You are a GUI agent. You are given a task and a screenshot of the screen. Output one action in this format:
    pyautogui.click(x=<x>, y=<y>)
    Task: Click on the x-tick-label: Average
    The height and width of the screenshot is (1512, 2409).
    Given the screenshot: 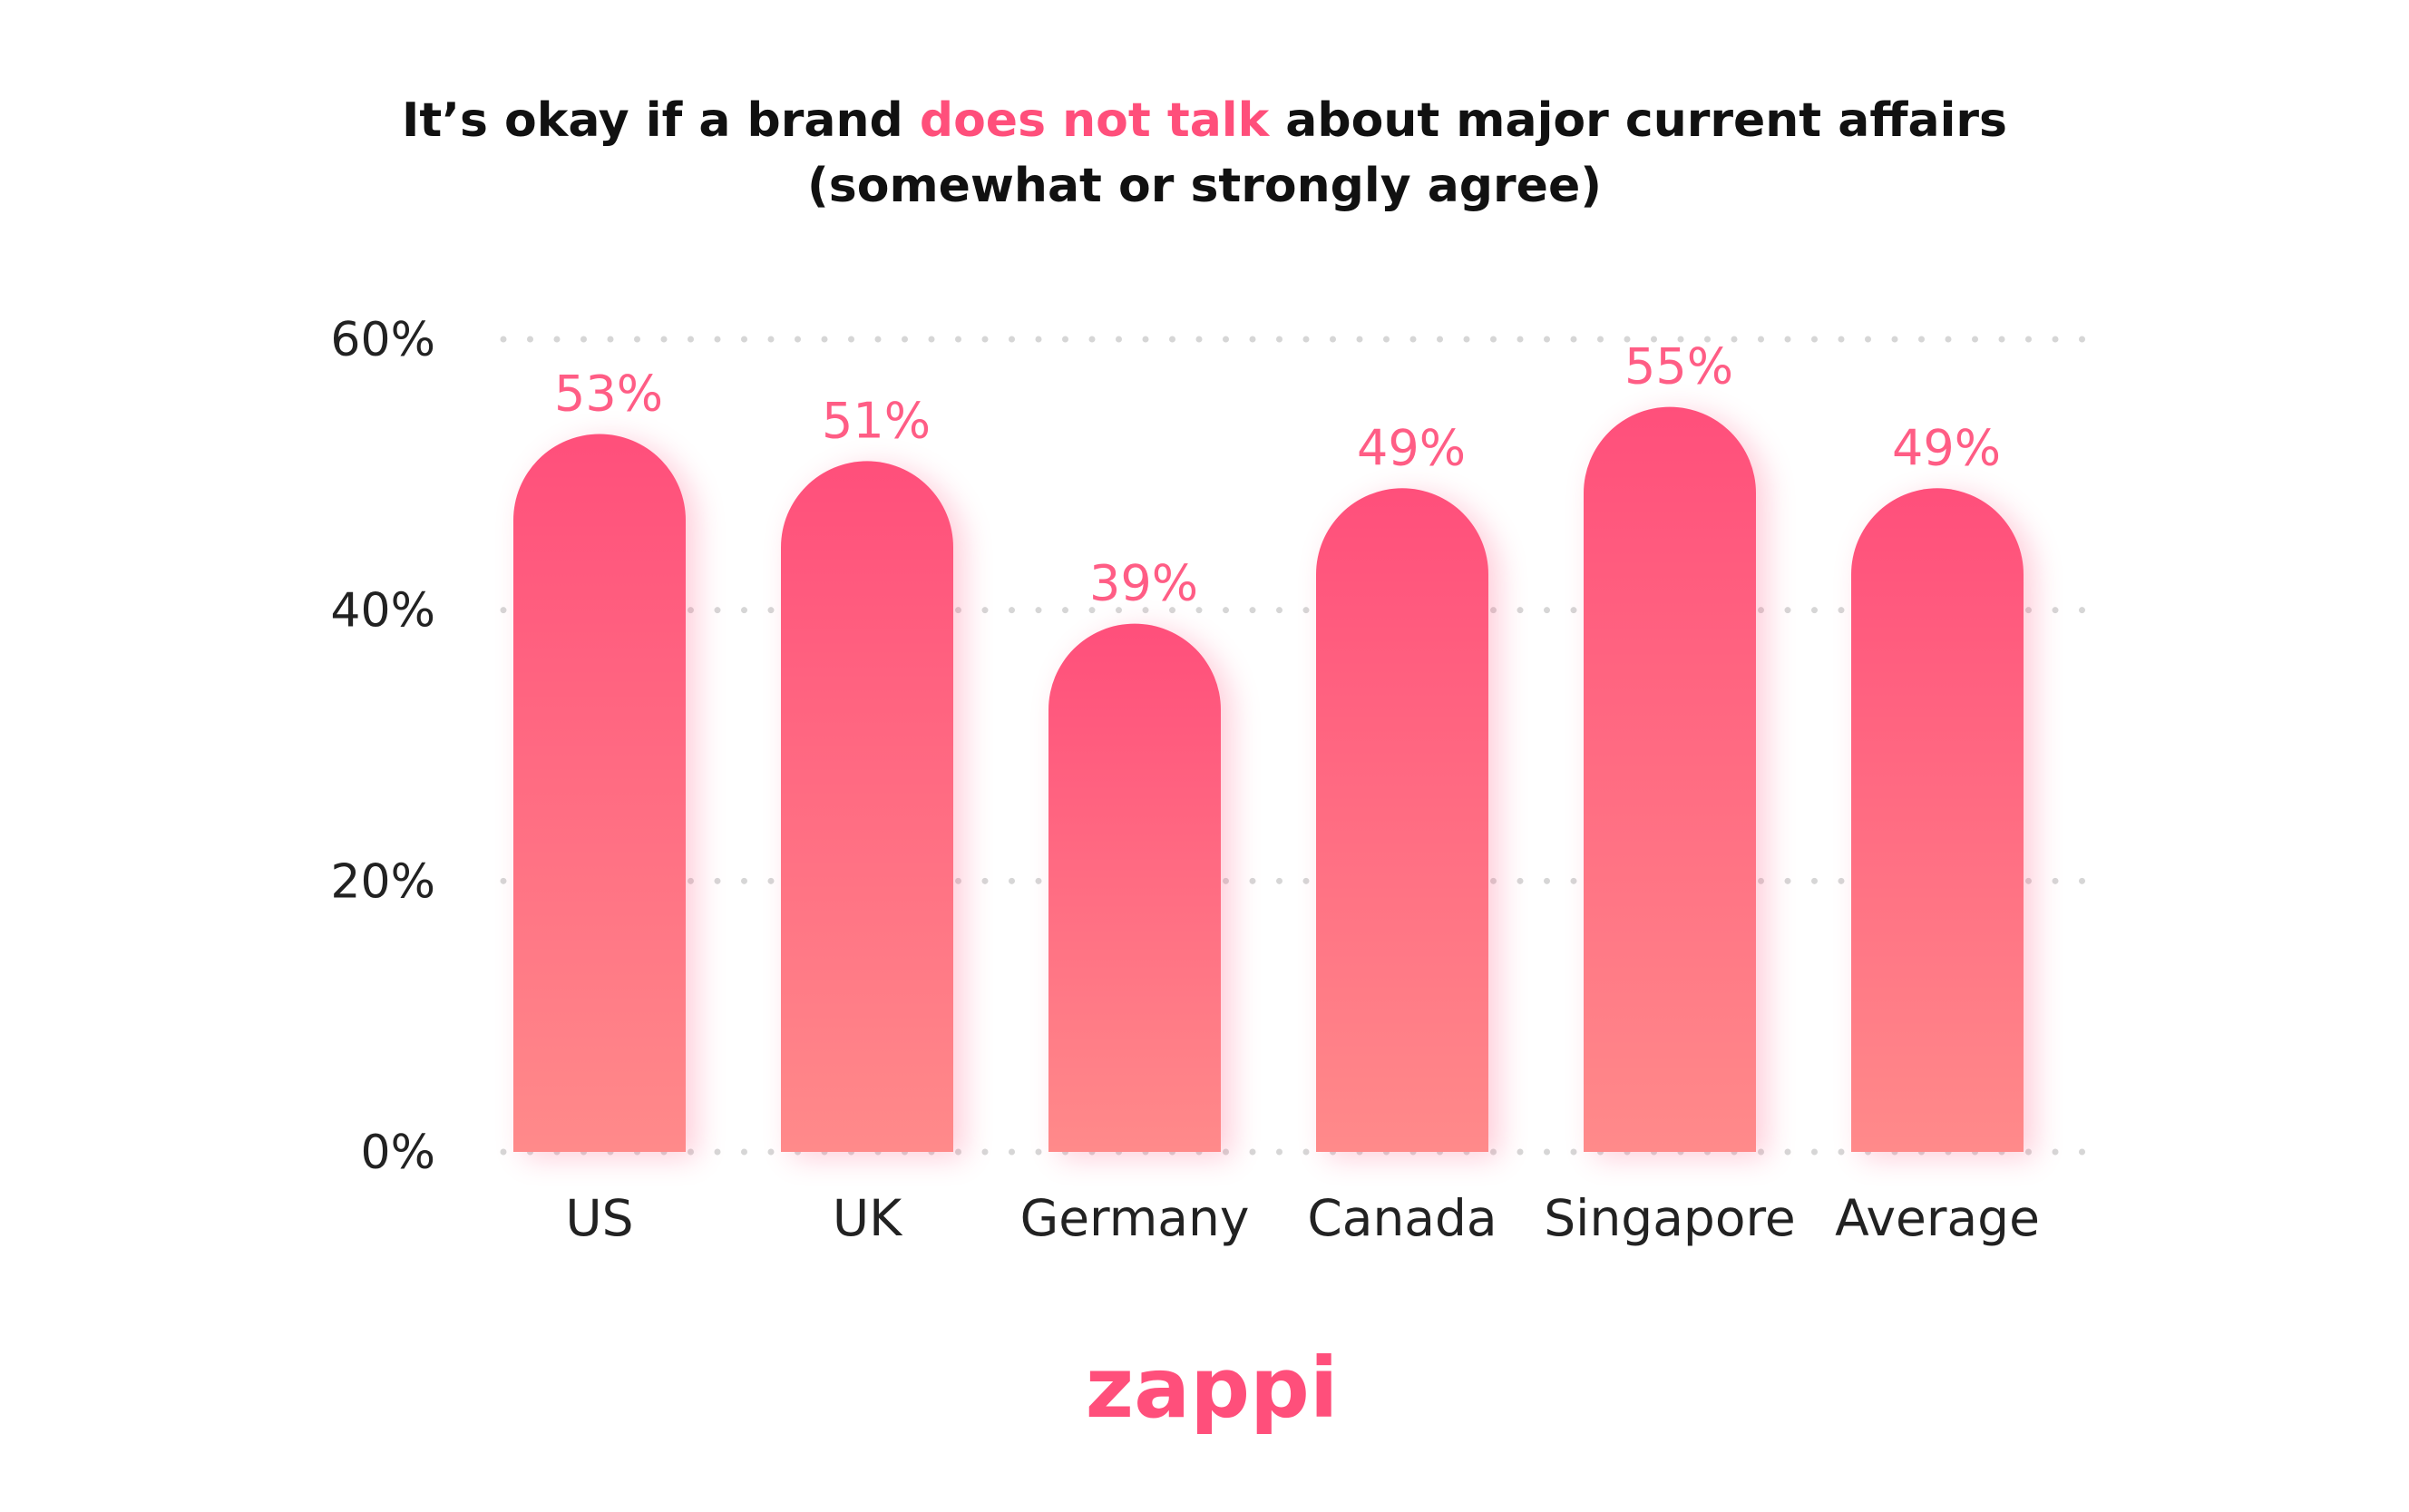 What is the action you would take?
    pyautogui.click(x=1938, y=1218)
    